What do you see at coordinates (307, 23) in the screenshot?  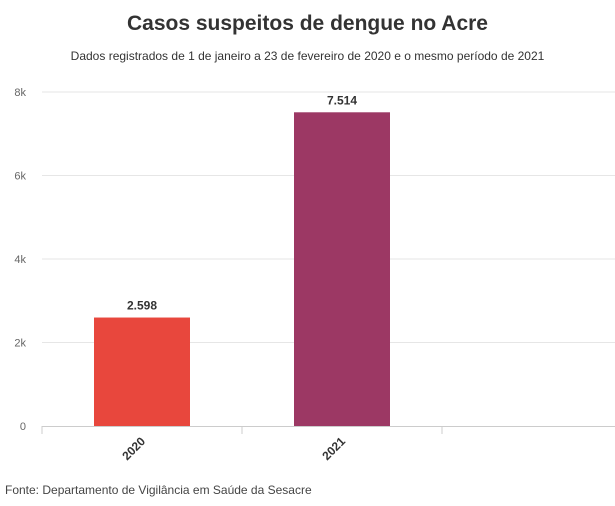 I see `chart-title: Casos suspeitos de dengue no Acre` at bounding box center [307, 23].